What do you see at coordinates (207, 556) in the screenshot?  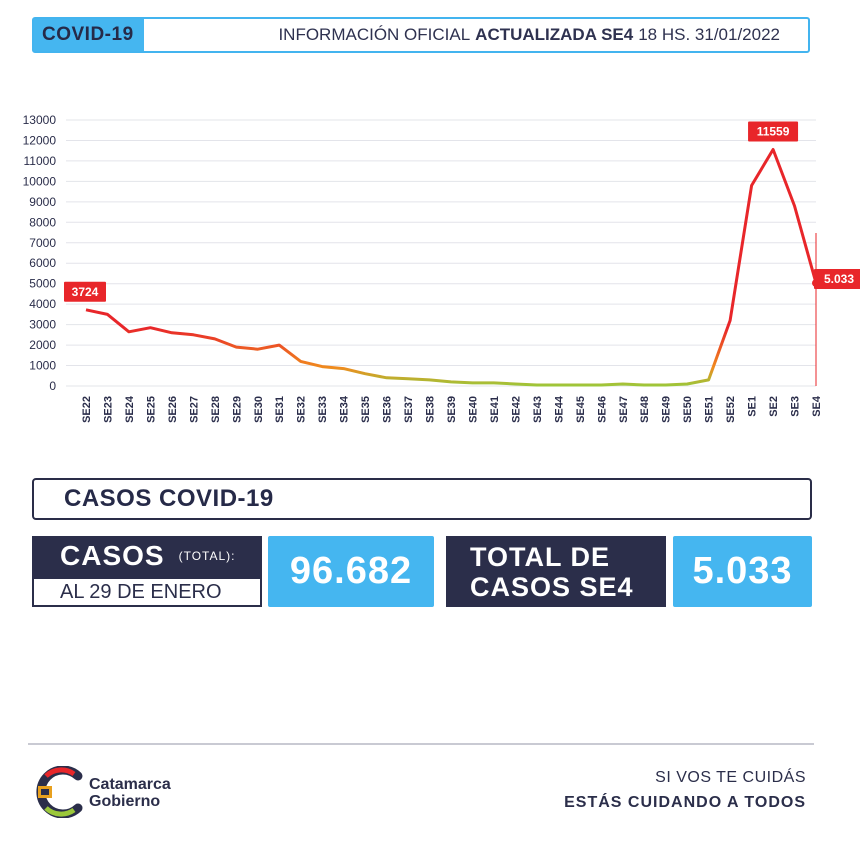 I see `total-cases-small-label: (TOTAL):` at bounding box center [207, 556].